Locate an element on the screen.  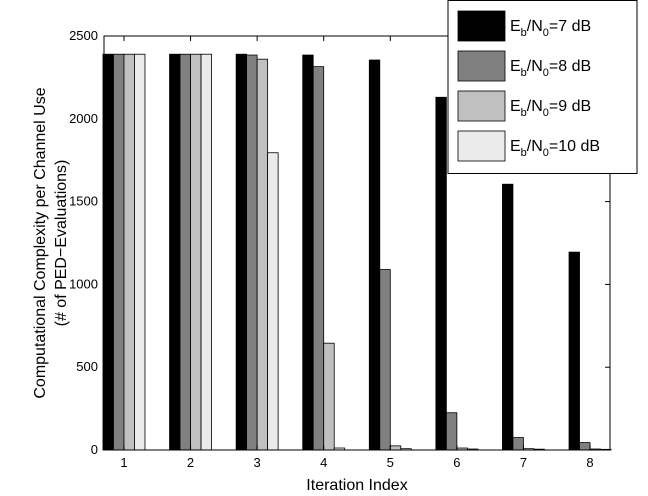
y-tick-label: 2000 is located at coordinates (83, 118).